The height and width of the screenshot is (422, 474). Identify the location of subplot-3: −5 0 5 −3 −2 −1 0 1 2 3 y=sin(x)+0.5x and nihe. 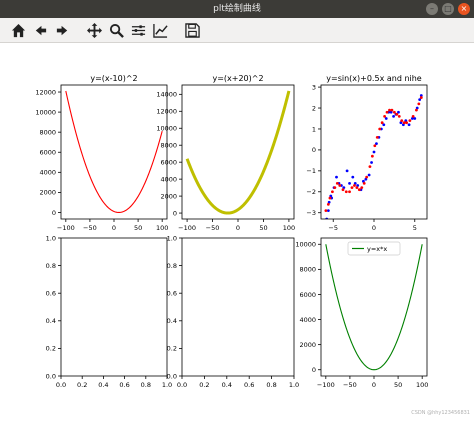
(367, 153).